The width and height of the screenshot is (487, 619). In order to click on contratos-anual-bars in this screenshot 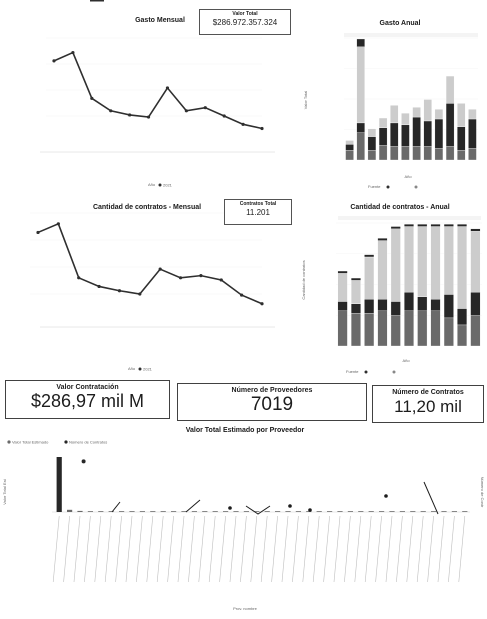, I will do `click(409, 284)`.